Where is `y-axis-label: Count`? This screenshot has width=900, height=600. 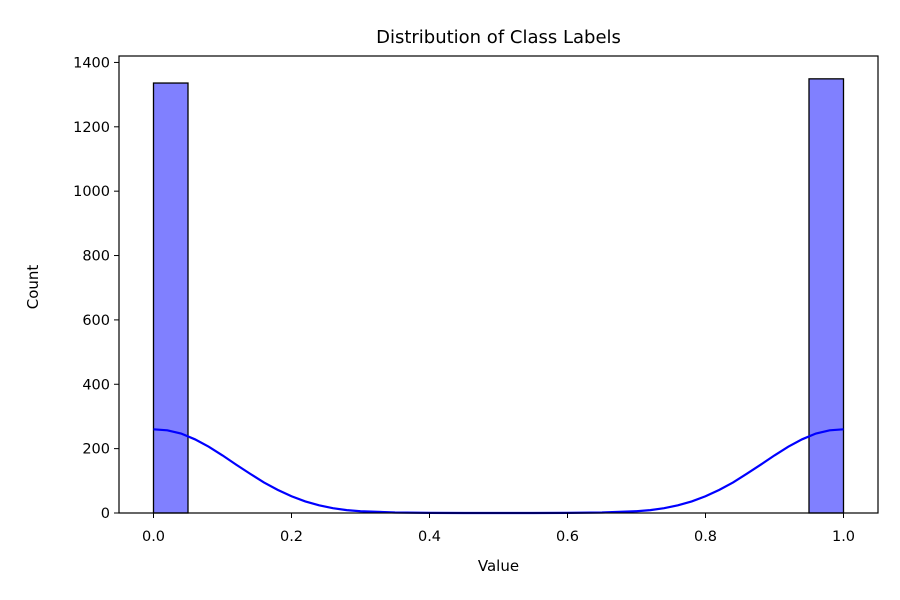 y-axis-label: Count is located at coordinates (33, 287).